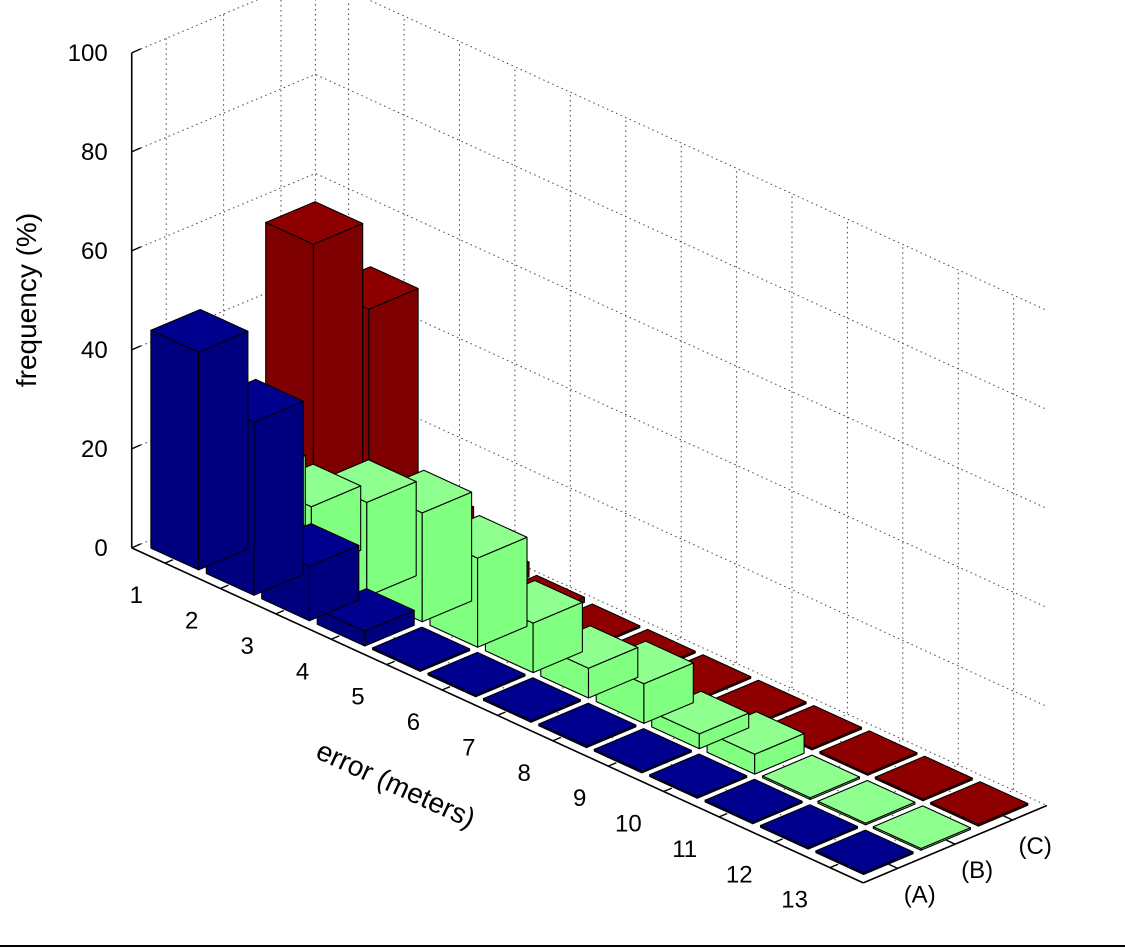 Image resolution: width=1125 pixels, height=951 pixels. What do you see at coordinates (94, 251) in the screenshot?
I see `z-tick-label-60: 60` at bounding box center [94, 251].